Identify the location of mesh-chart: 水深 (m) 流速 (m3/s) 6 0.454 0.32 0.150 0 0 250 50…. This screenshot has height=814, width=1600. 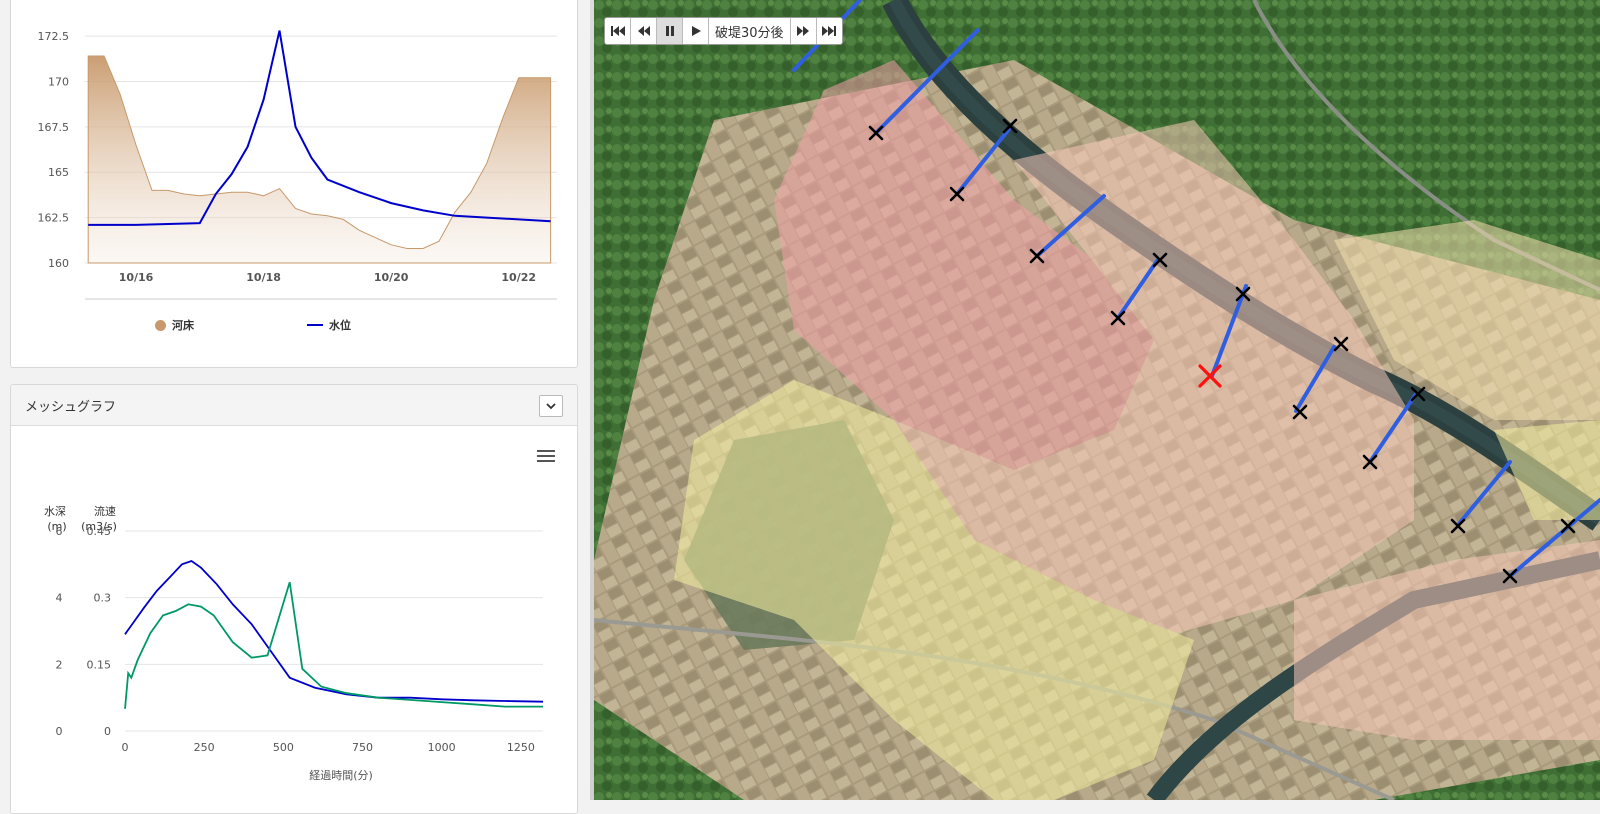
(294, 643).